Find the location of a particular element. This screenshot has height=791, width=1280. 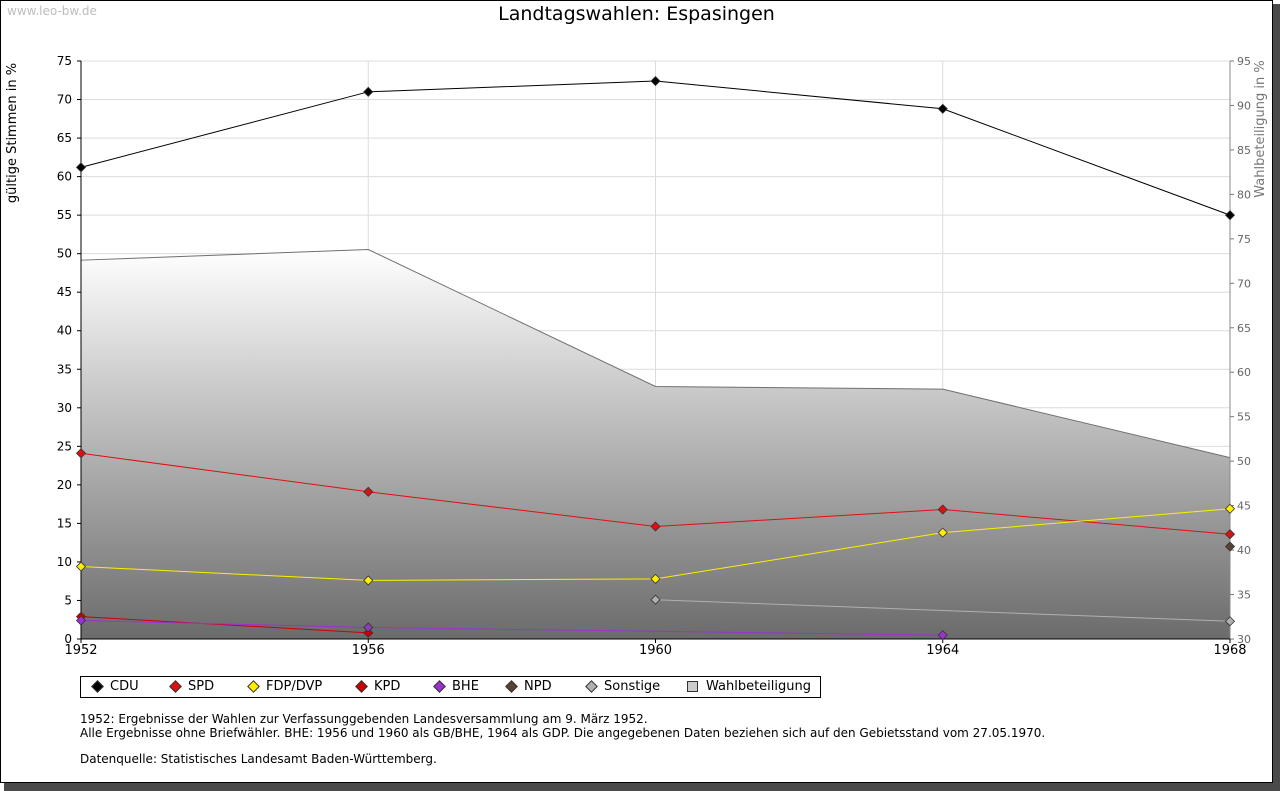

legend-marker-spd is located at coordinates (175, 686).